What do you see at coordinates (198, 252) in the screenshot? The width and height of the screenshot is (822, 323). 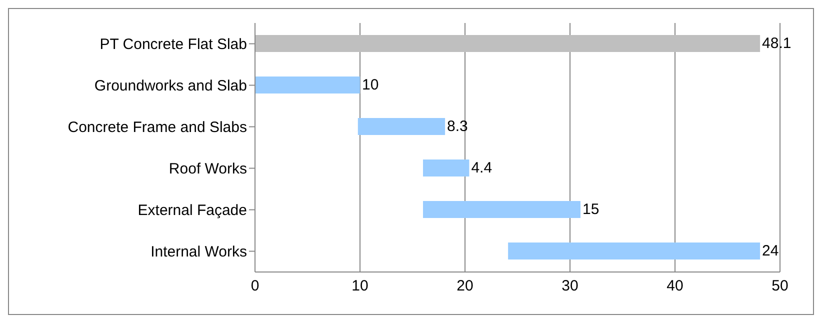 I see `y-tick-label: Internal Works` at bounding box center [198, 252].